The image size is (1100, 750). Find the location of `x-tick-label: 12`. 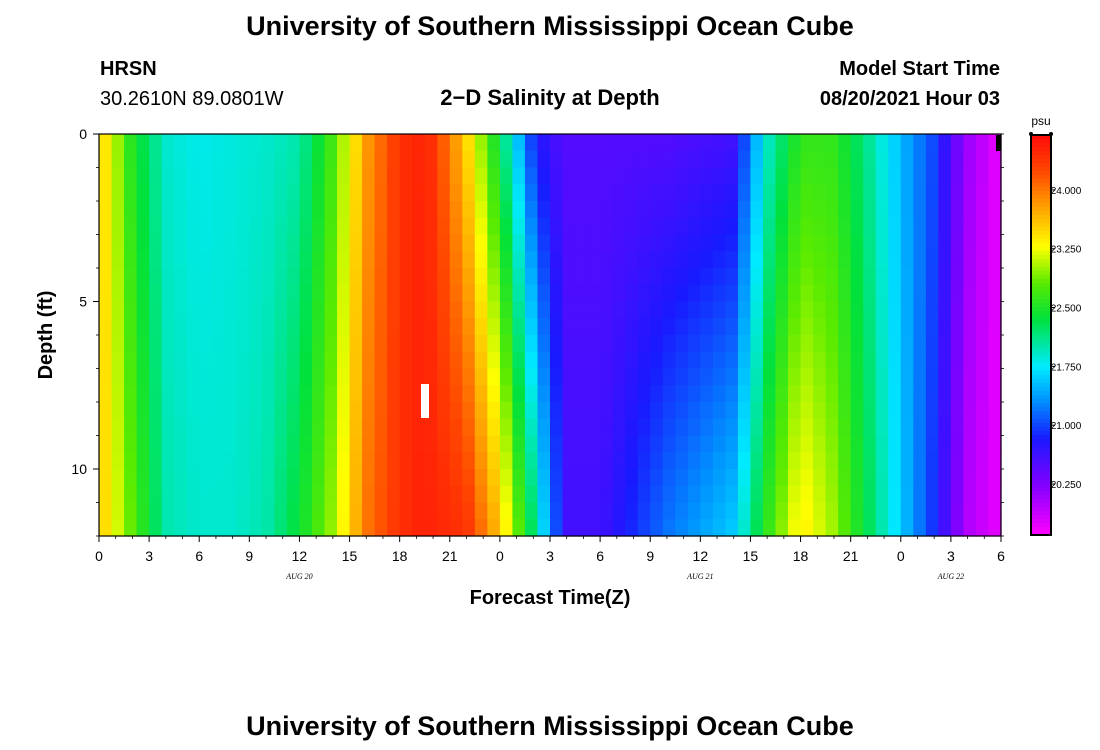

x-tick-label: 12 is located at coordinates (300, 556).